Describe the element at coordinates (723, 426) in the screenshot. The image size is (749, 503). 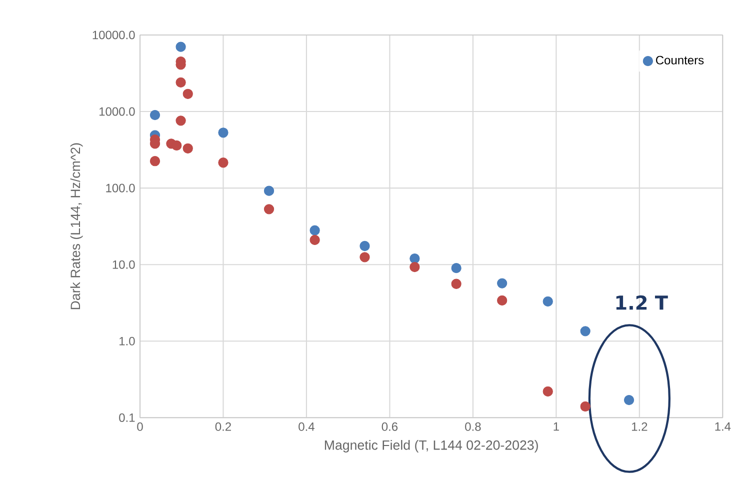
I see `x-tick-label: 1.4` at that location.